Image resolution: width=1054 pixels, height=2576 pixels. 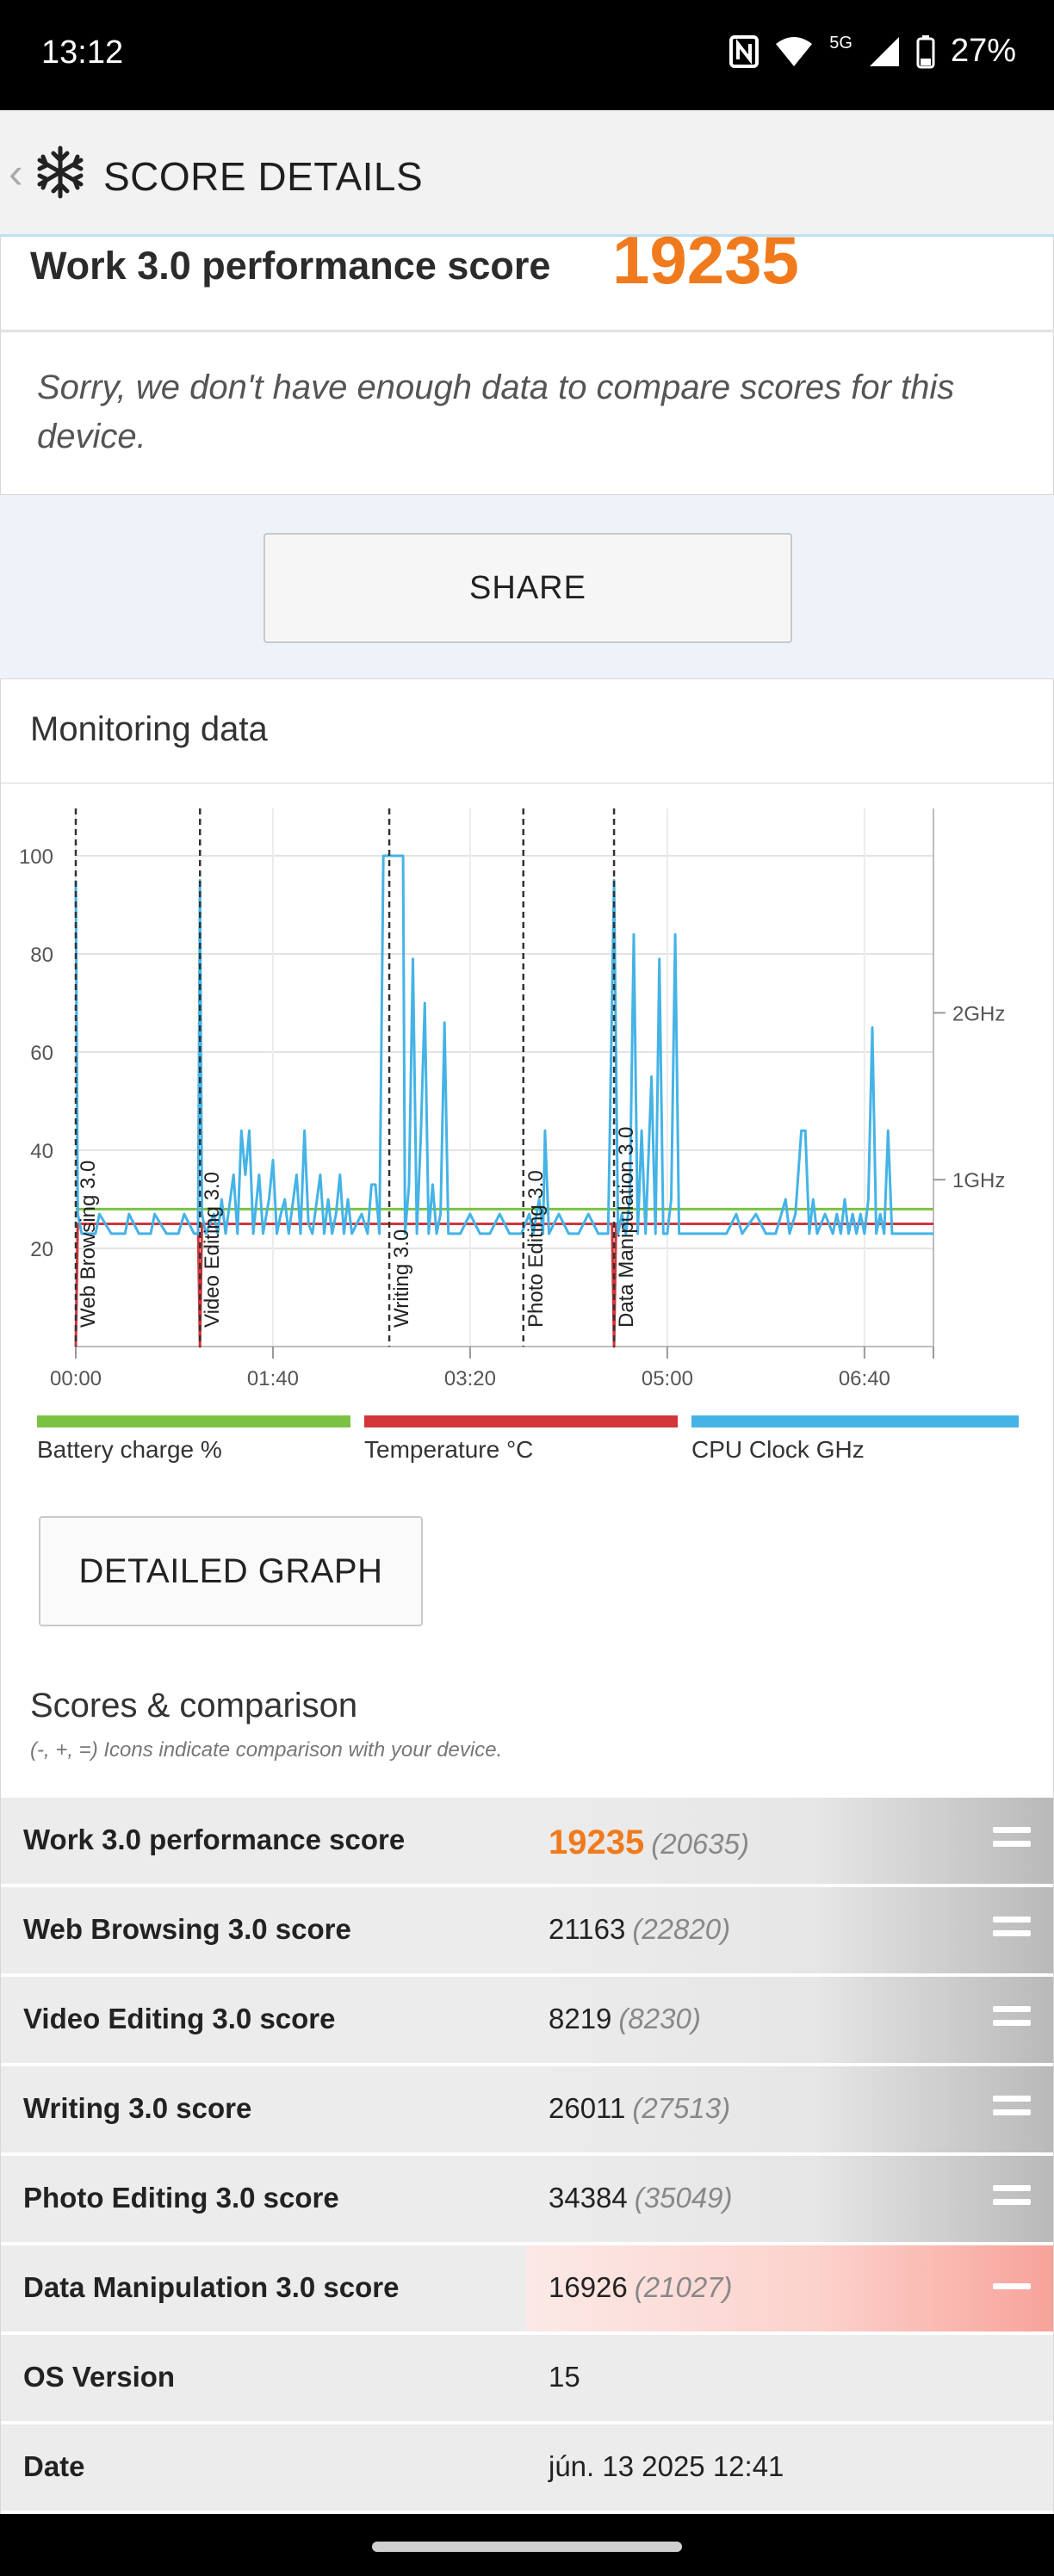 I want to click on row-value-cell: 34384 (35049), so click(x=790, y=2199).